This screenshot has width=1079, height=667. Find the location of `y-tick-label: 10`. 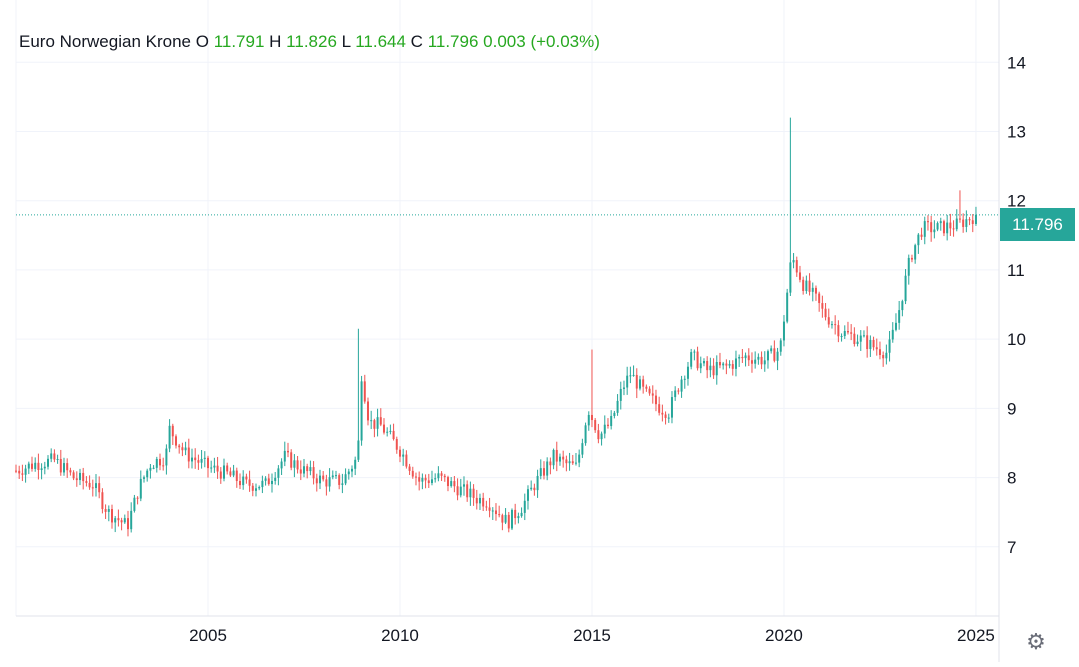

y-tick-label: 10 is located at coordinates (1016, 339).